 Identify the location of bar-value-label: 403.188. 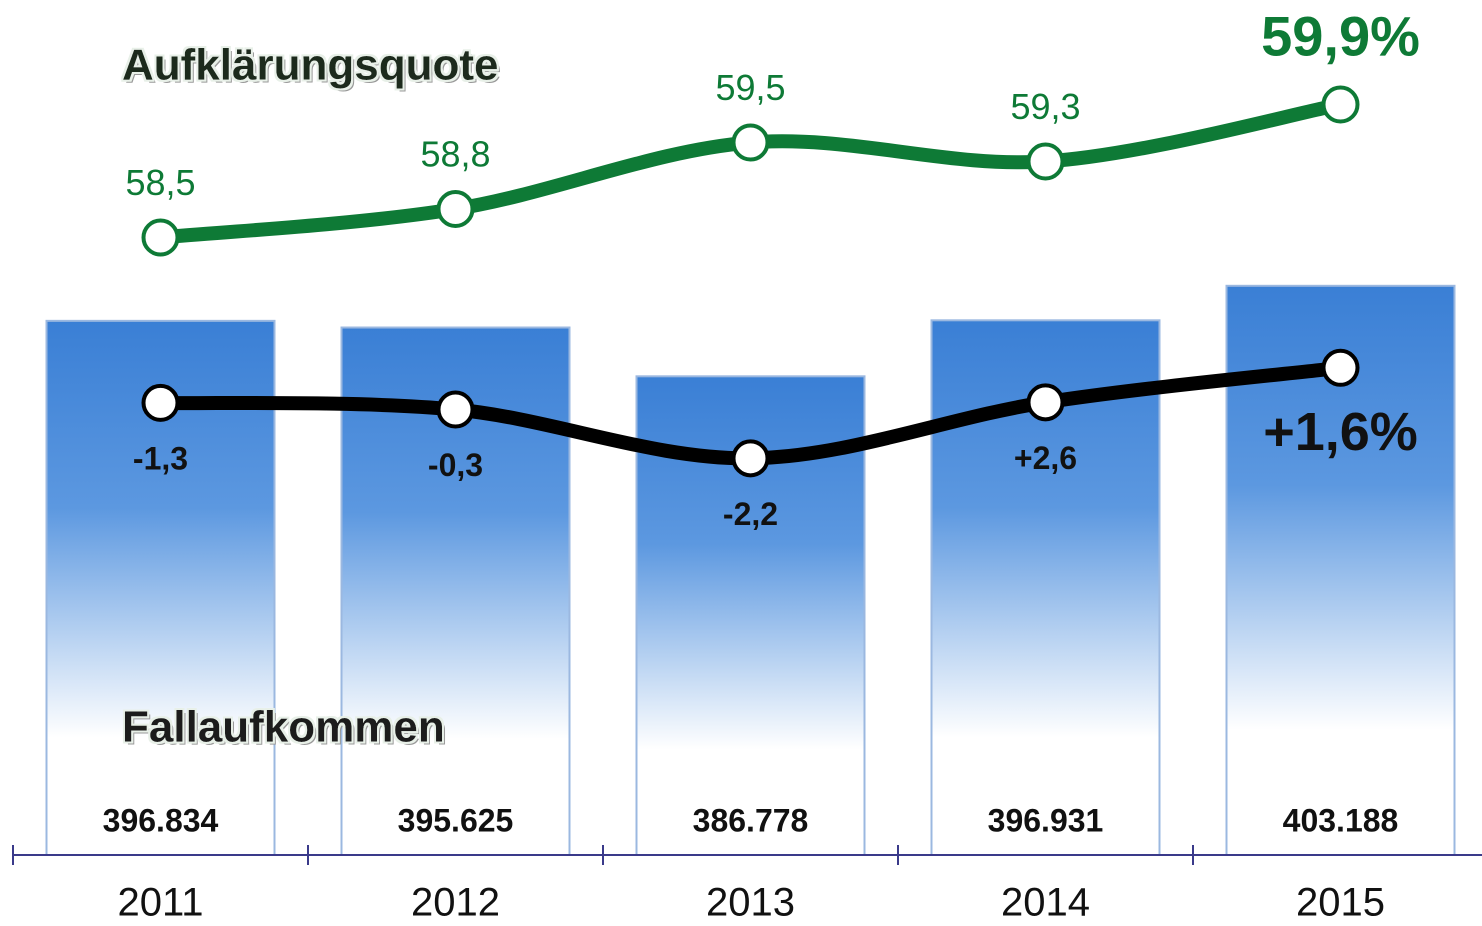
(1341, 820).